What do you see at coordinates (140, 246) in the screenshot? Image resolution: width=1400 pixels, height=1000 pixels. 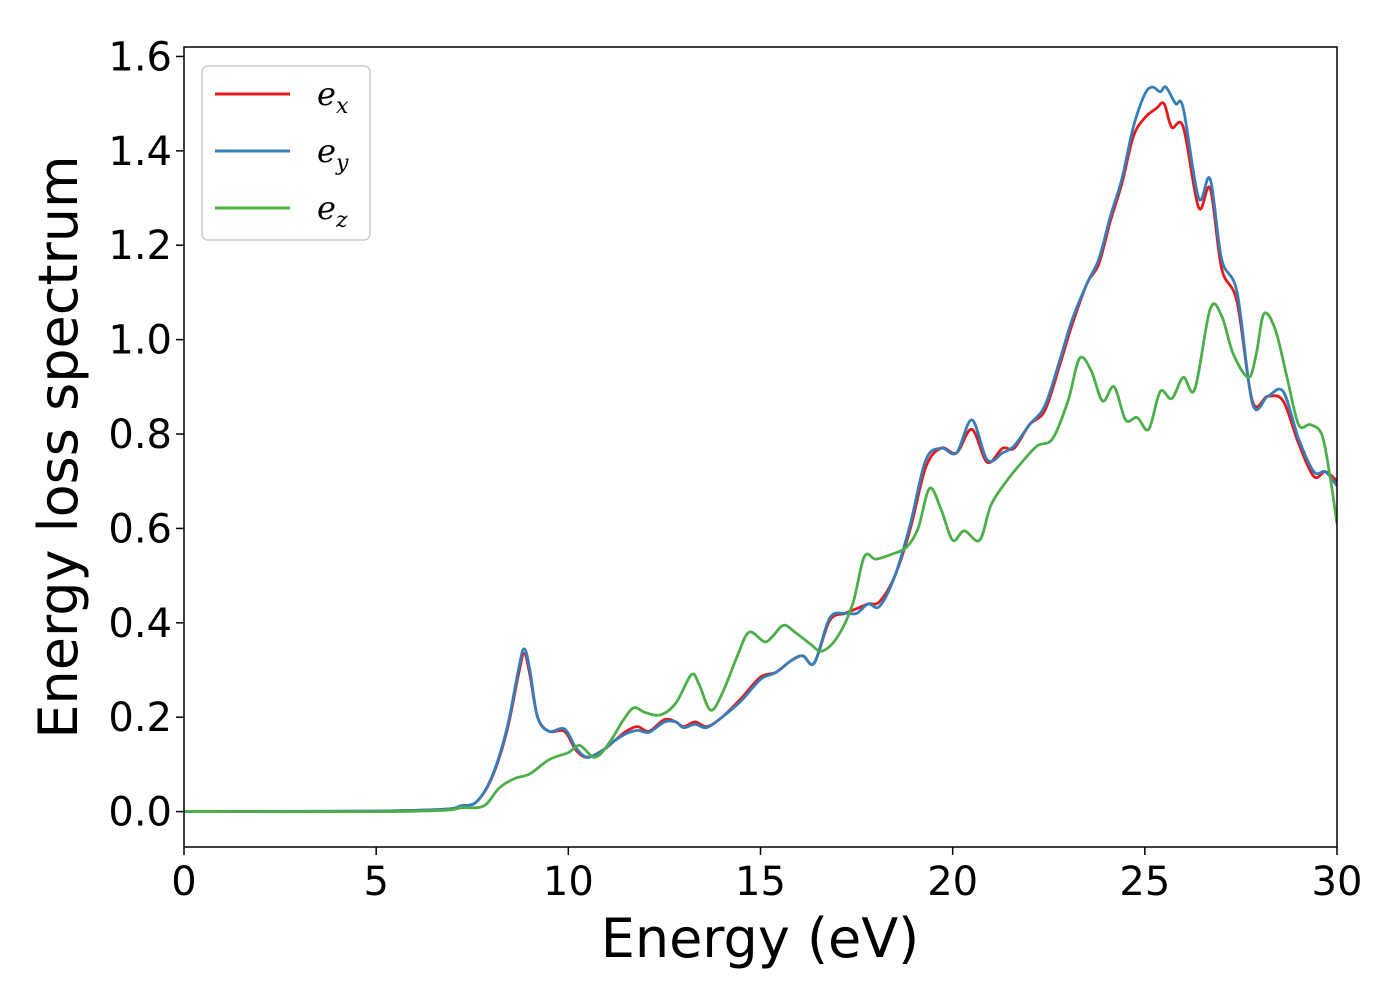 I see `y-tick-label: 1.2` at bounding box center [140, 246].